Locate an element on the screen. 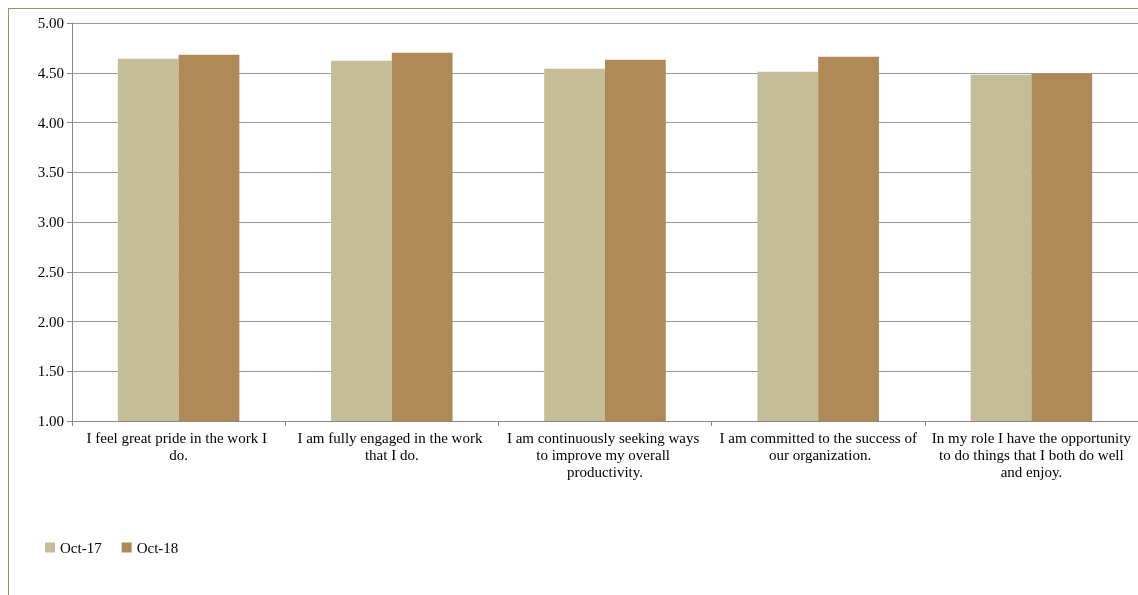  x-tick-label: I am continuously seeking ways to improve my overall productivity. is located at coordinates (605, 454).